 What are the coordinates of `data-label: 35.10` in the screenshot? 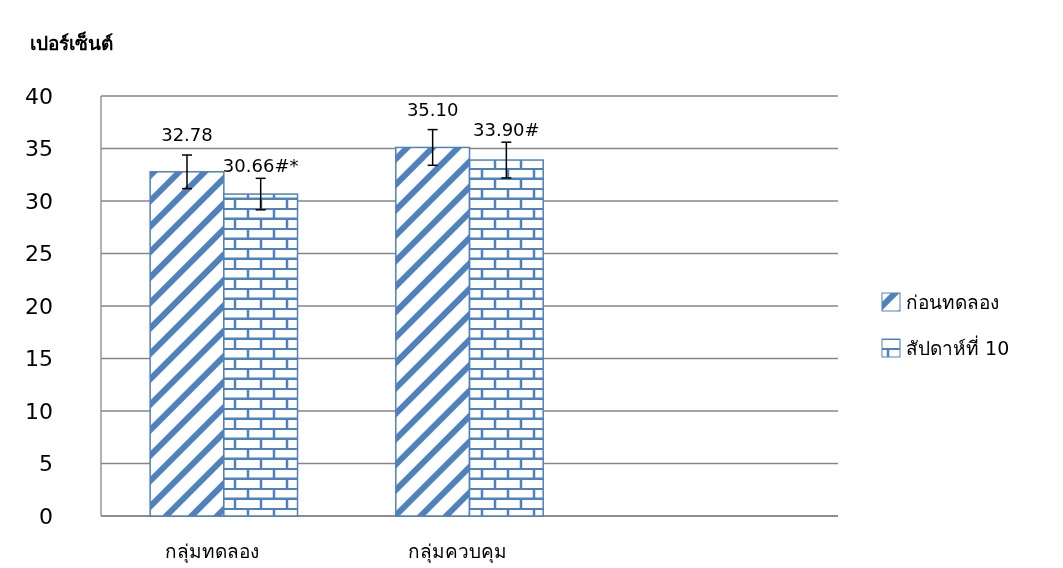 It's located at (432, 109).